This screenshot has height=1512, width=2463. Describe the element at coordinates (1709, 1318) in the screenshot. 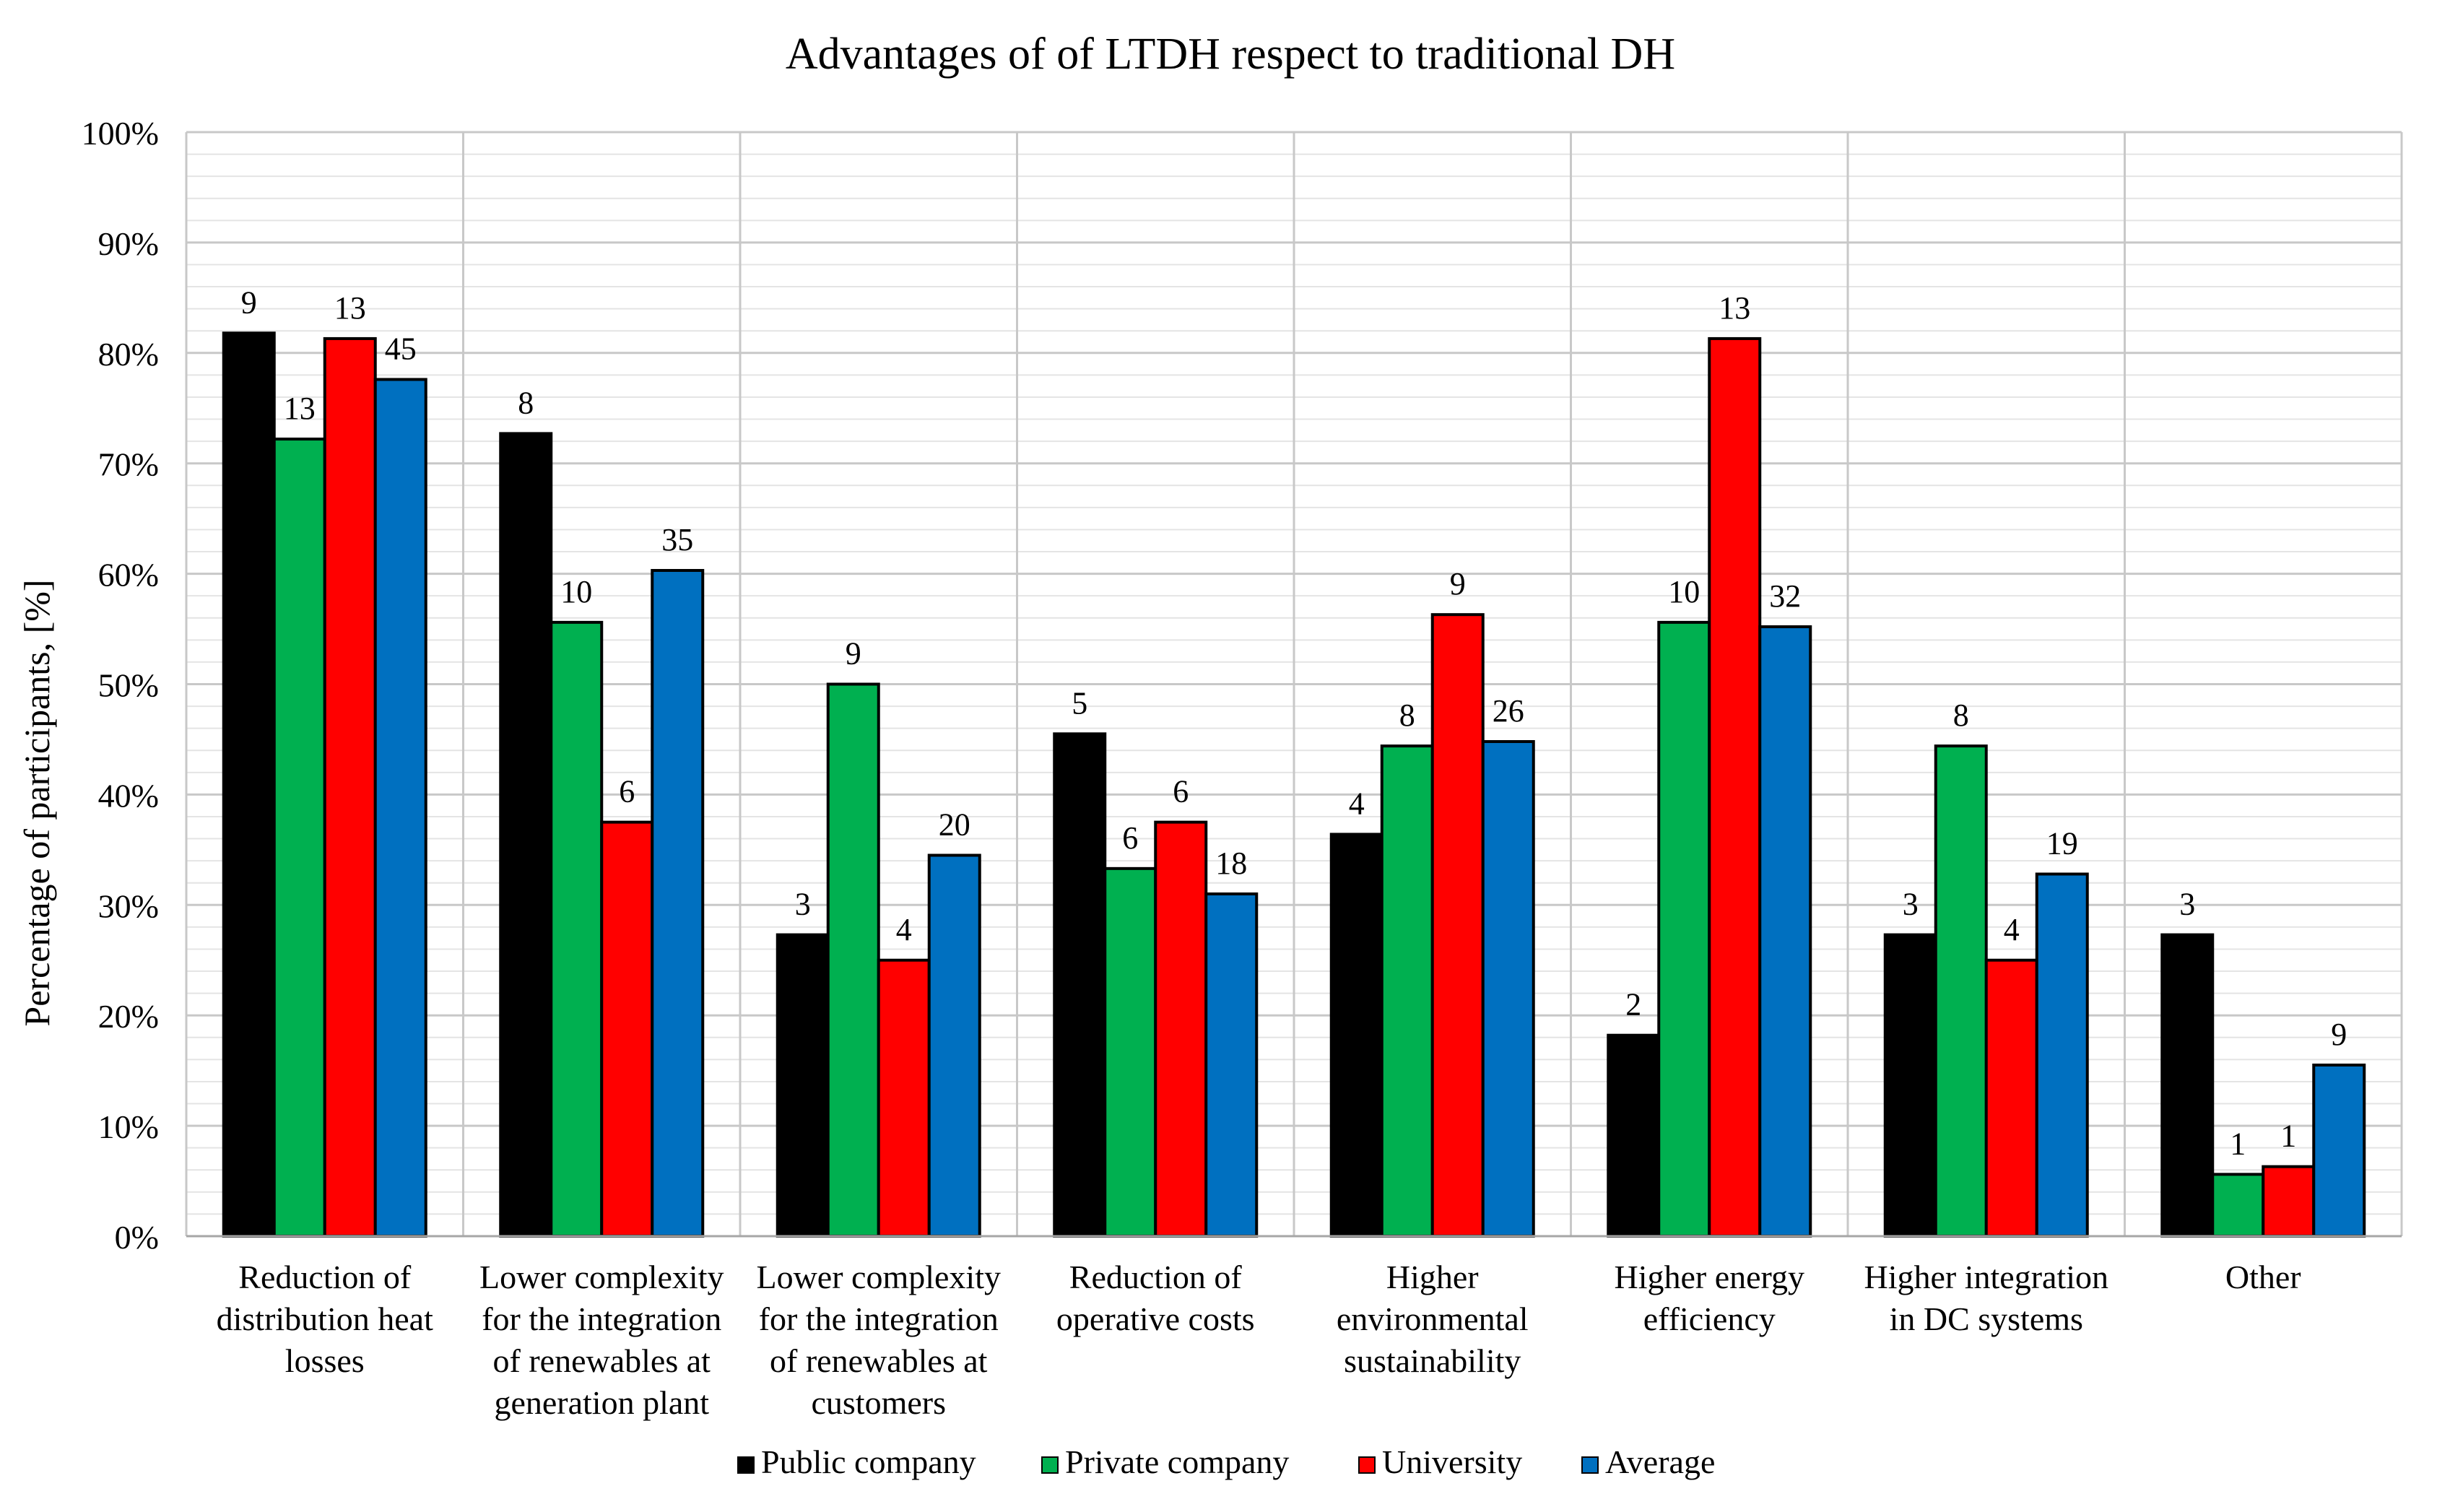

I see `x-tick-label-line: efficiency` at that location.